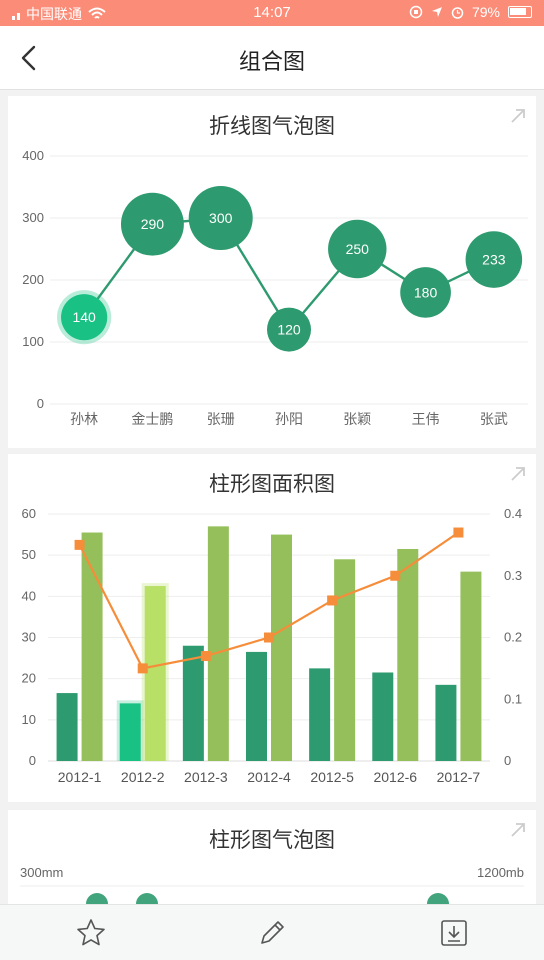 The height and width of the screenshot is (960, 544). I want to click on y-tick-label: 300, so click(33, 217).